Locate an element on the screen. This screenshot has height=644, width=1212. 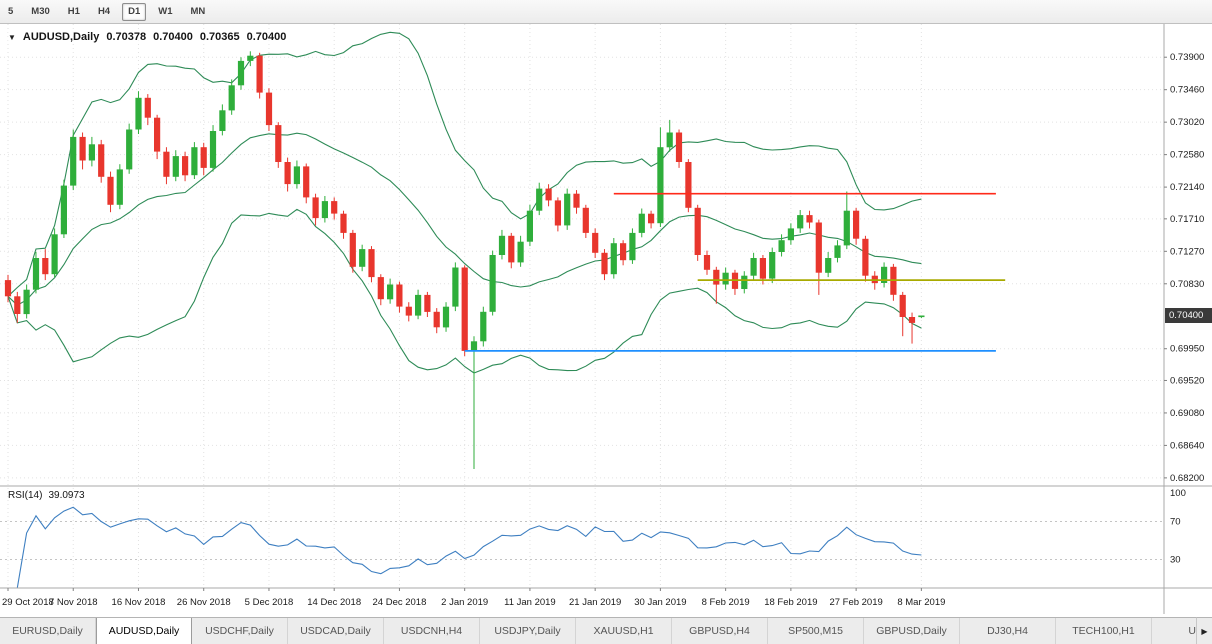
date-axis-label: 14 Dec 2018 is located at coordinates (334, 602).